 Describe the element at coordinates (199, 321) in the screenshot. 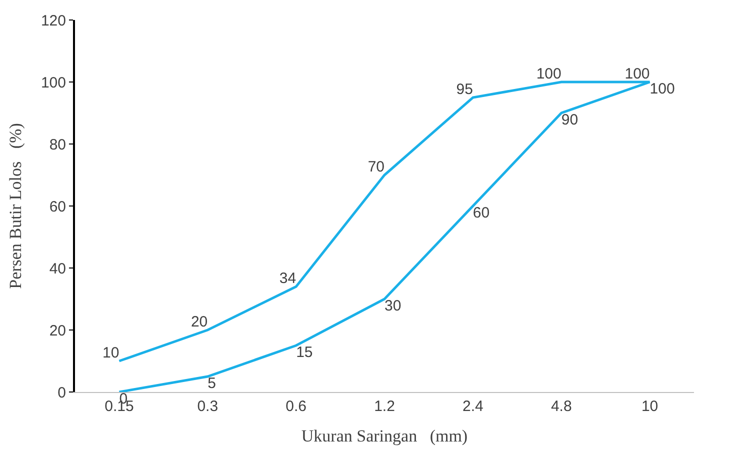

I see `data-label: 20` at that location.